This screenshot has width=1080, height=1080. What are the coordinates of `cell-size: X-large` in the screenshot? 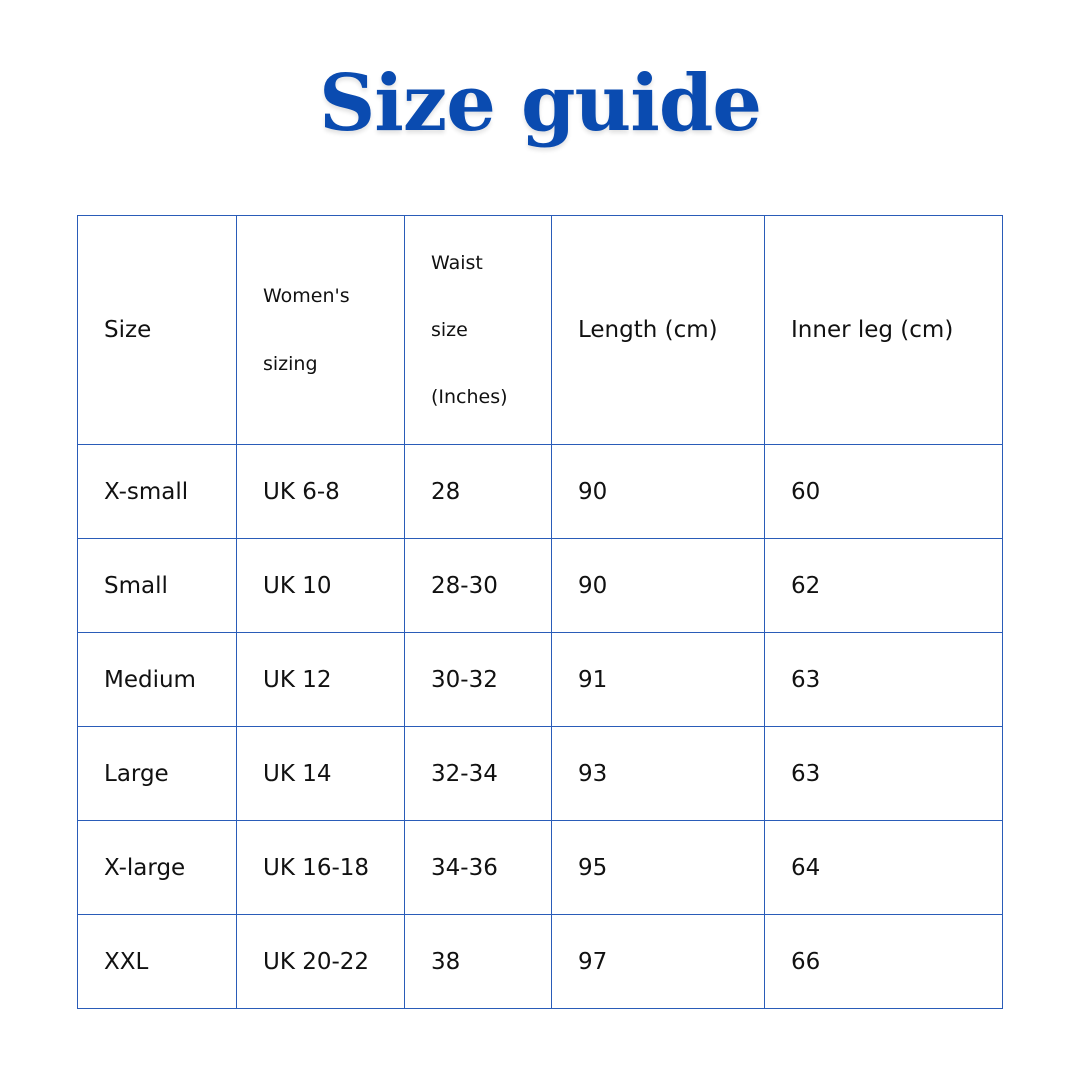 It's located at (157, 867).